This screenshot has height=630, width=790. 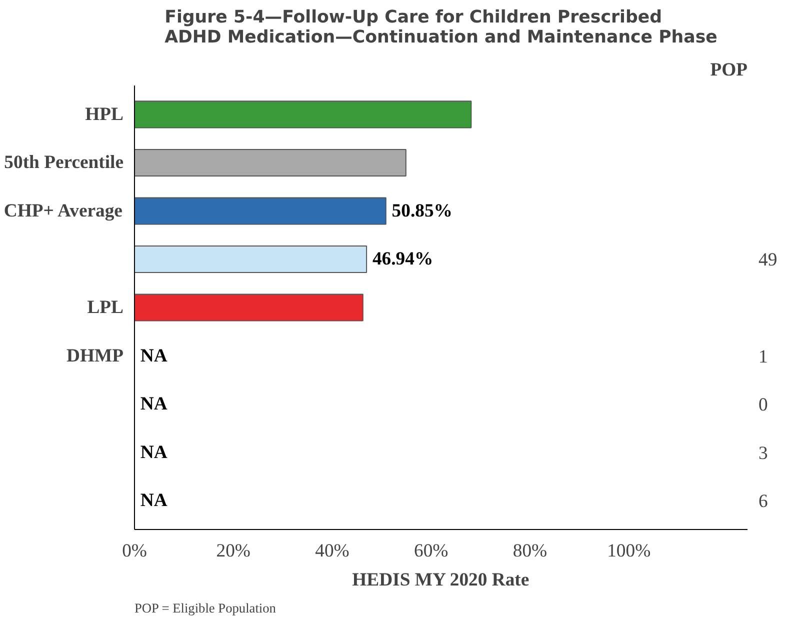 What do you see at coordinates (233, 551) in the screenshot?
I see `x-tick-label: 20%` at bounding box center [233, 551].